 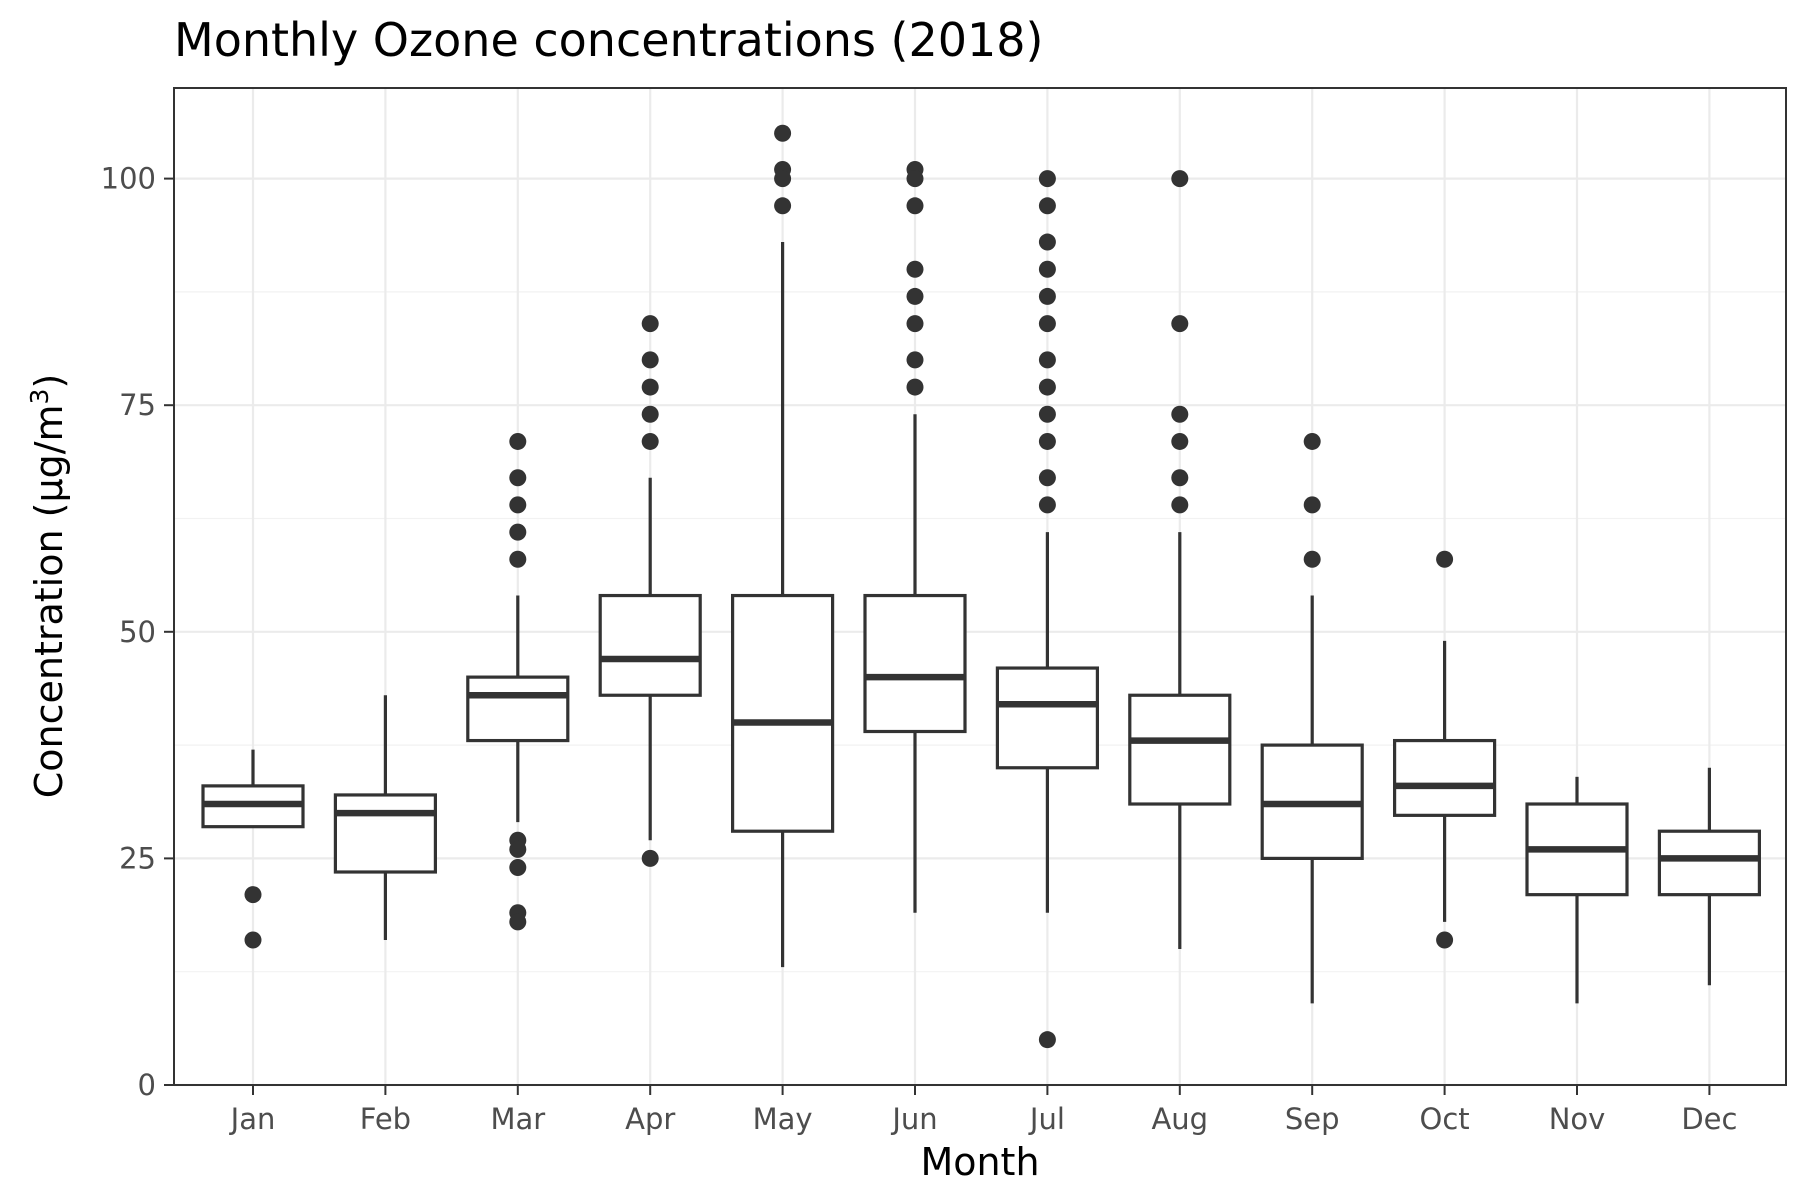 What do you see at coordinates (128, 179) in the screenshot?
I see `y-tick-label: 100` at bounding box center [128, 179].